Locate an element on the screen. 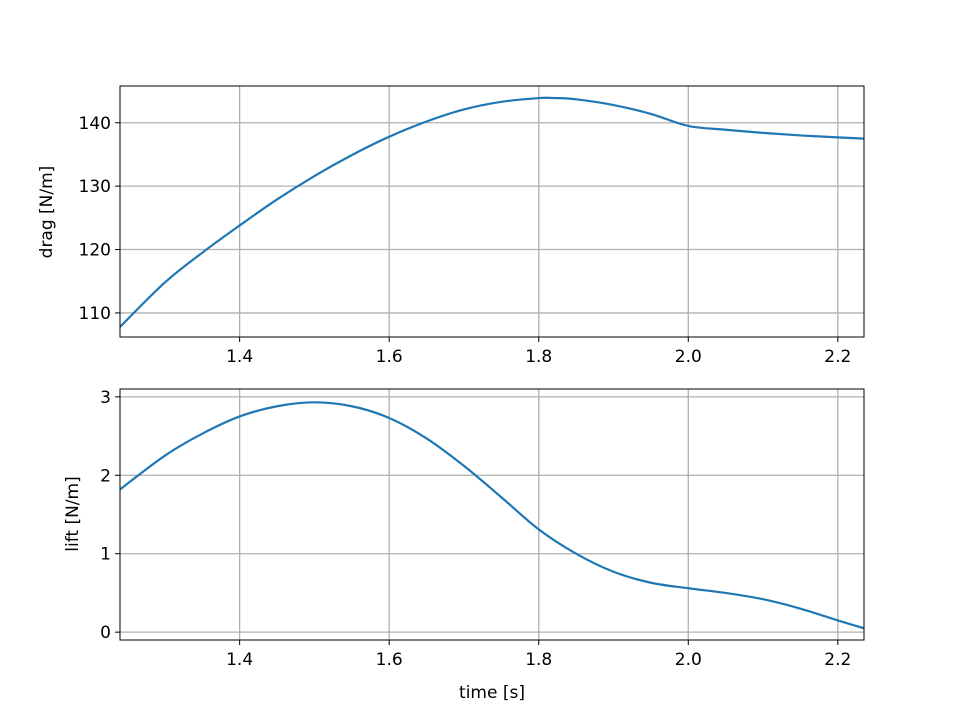 This screenshot has height=725, width=960. drag-x-tick-label: 1.4 is located at coordinates (239, 357).